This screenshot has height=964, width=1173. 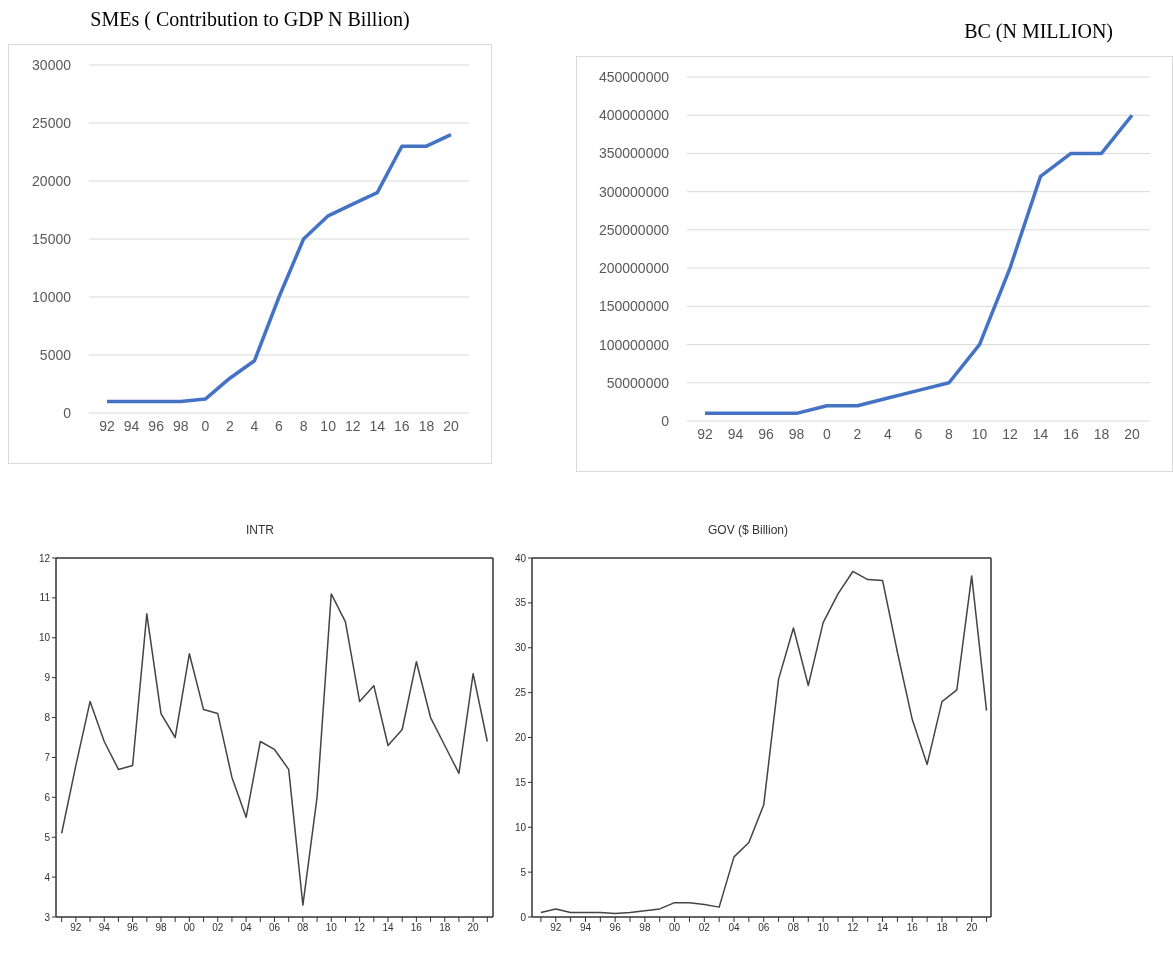 What do you see at coordinates (520, 738) in the screenshot?
I see `y-tick-label: 20` at bounding box center [520, 738].